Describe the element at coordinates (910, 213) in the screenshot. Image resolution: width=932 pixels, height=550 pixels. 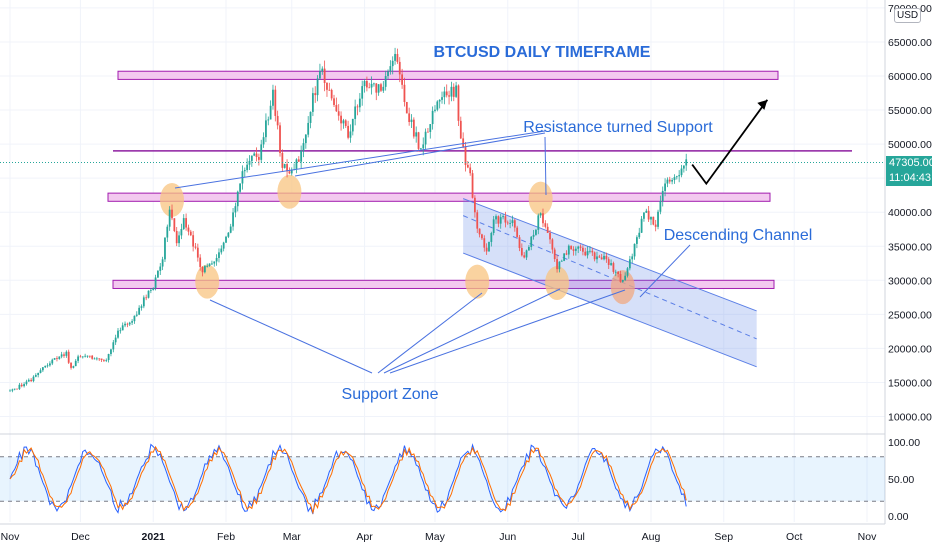
I see `price-tick-label: 40000.00` at that location.